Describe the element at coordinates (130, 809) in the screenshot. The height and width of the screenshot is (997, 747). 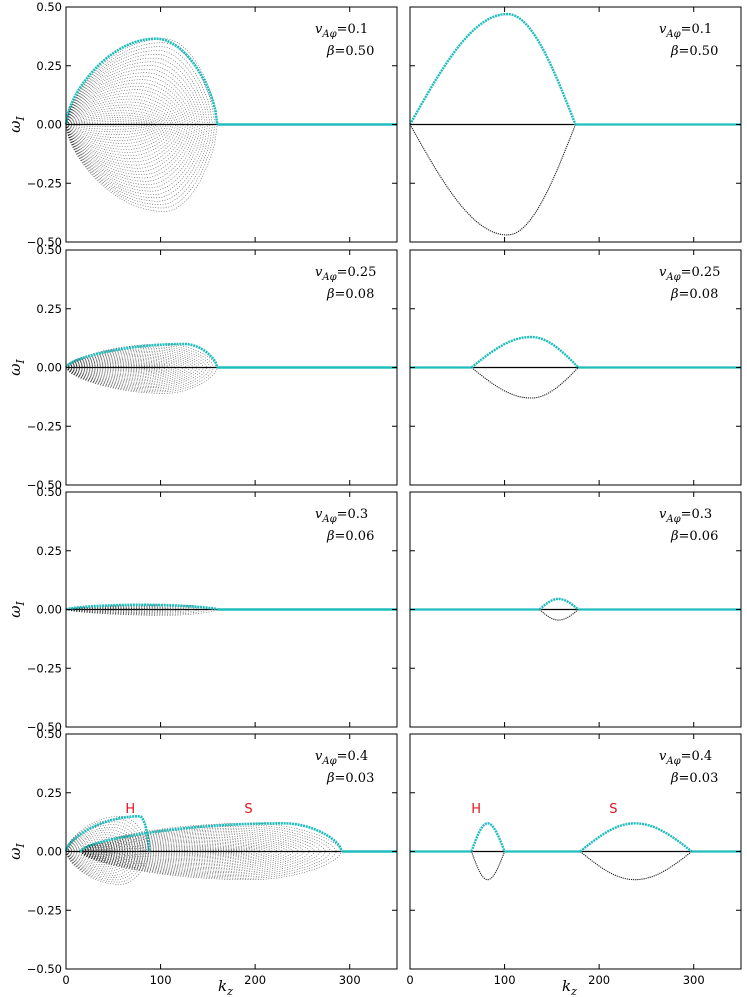
I see `mode-label-h: H` at that location.